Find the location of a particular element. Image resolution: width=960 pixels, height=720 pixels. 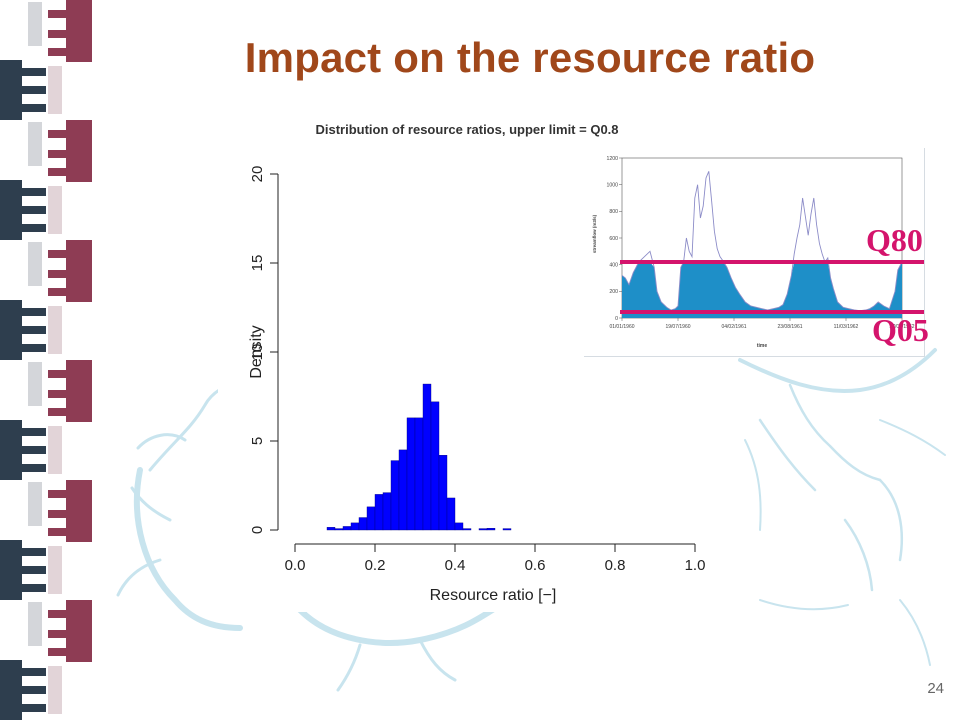

y-tick-label: 10 is located at coordinates (257, 352).